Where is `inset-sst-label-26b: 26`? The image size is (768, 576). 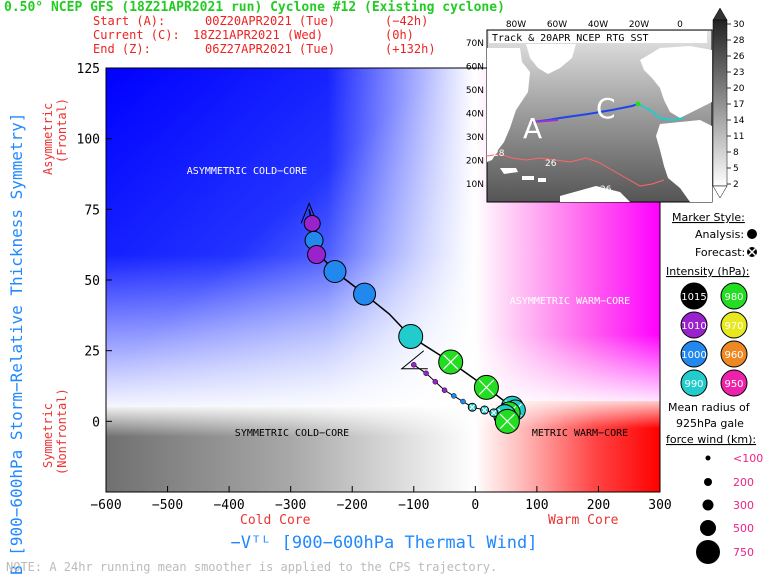
inset-sst-label-26b: 26 is located at coordinates (606, 190).